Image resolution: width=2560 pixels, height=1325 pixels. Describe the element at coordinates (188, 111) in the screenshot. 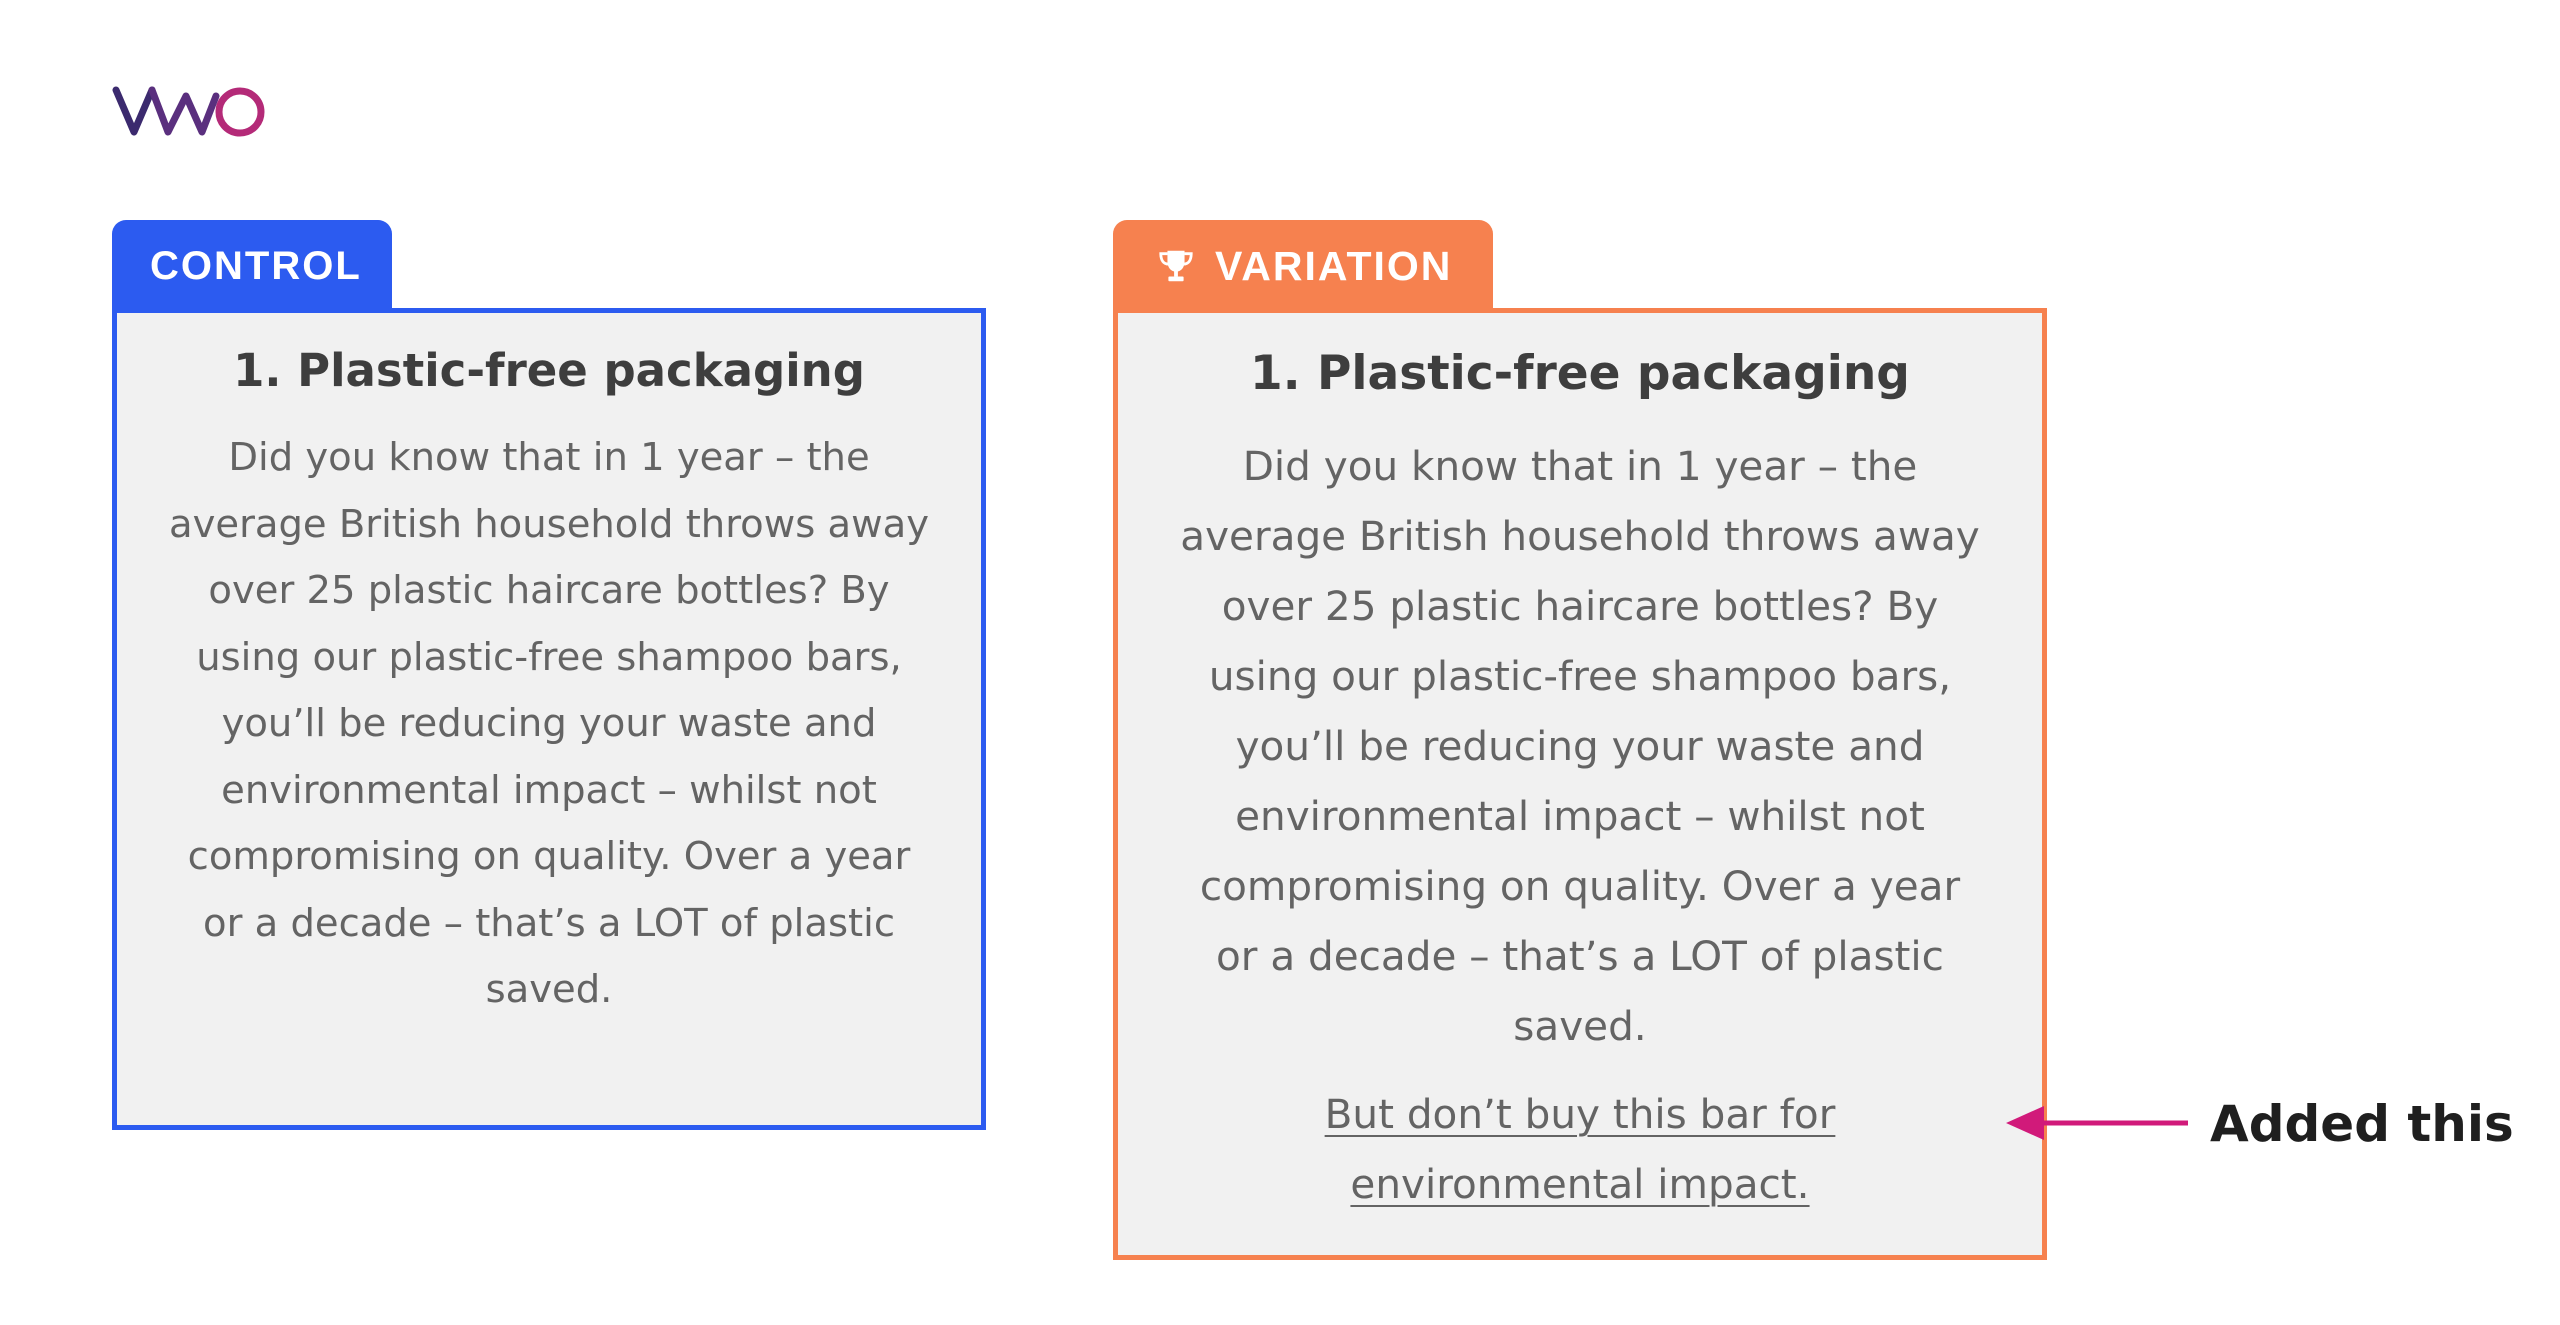

I see `vwo-logo-icon` at that location.